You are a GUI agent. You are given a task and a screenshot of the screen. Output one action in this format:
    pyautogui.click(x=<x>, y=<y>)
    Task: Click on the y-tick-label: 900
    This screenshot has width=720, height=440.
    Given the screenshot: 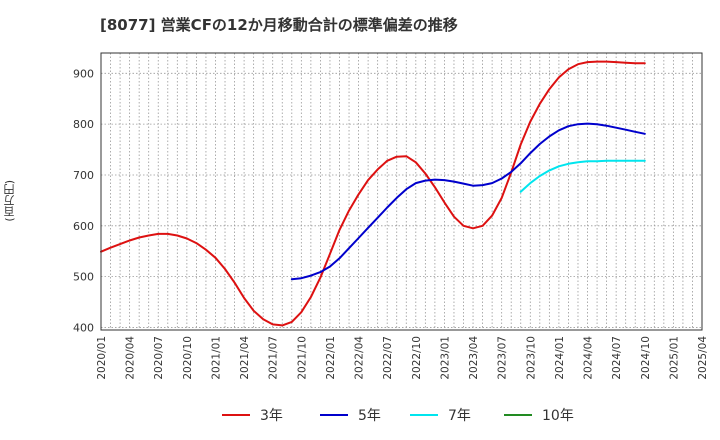 What is the action you would take?
    pyautogui.click(x=83, y=73)
    